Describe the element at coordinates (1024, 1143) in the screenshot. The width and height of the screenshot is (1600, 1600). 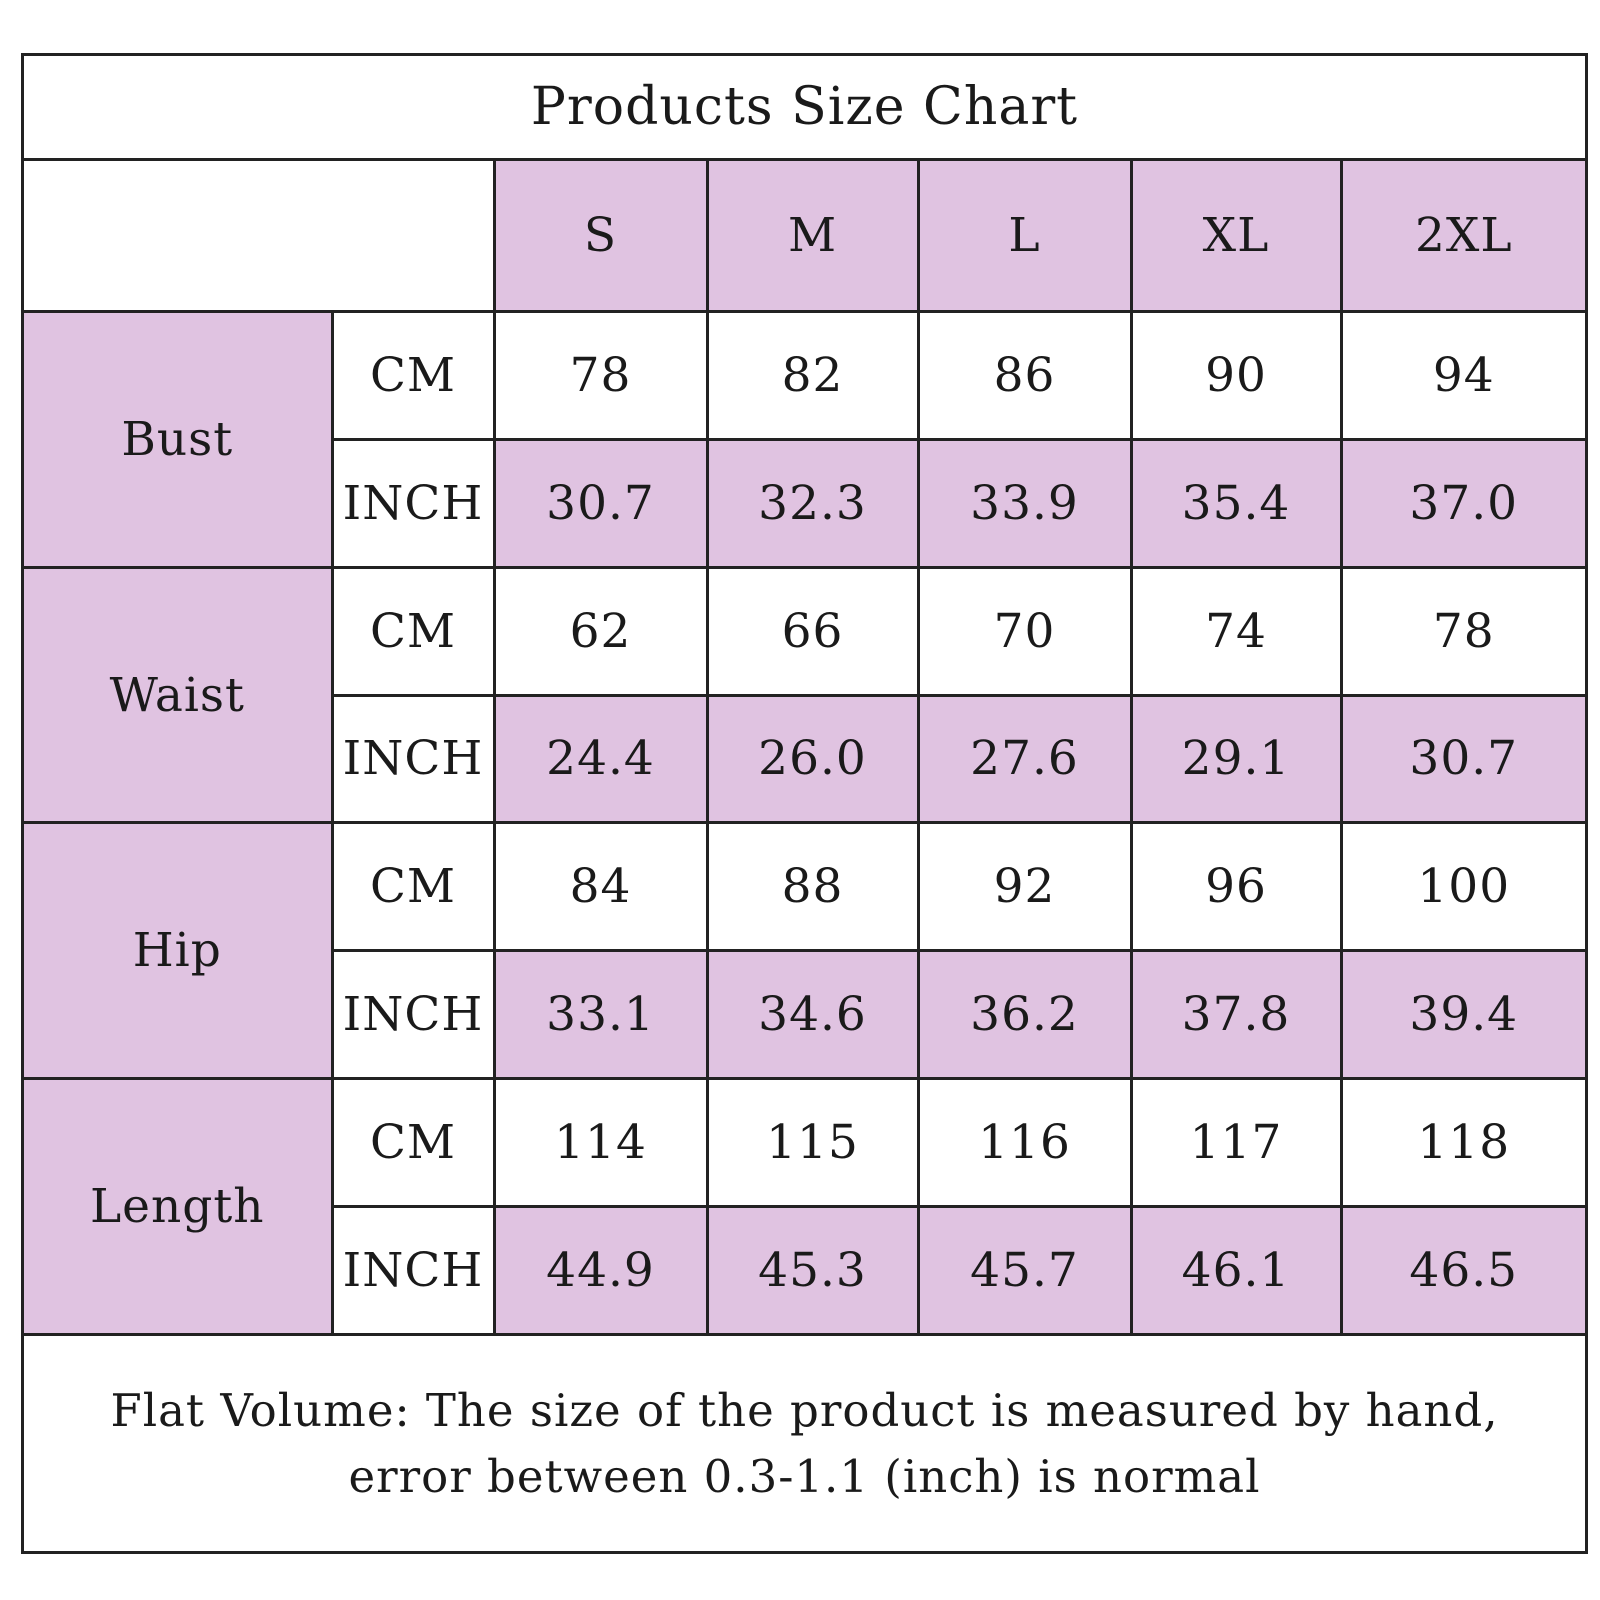
I see `value-cell: 116` at that location.